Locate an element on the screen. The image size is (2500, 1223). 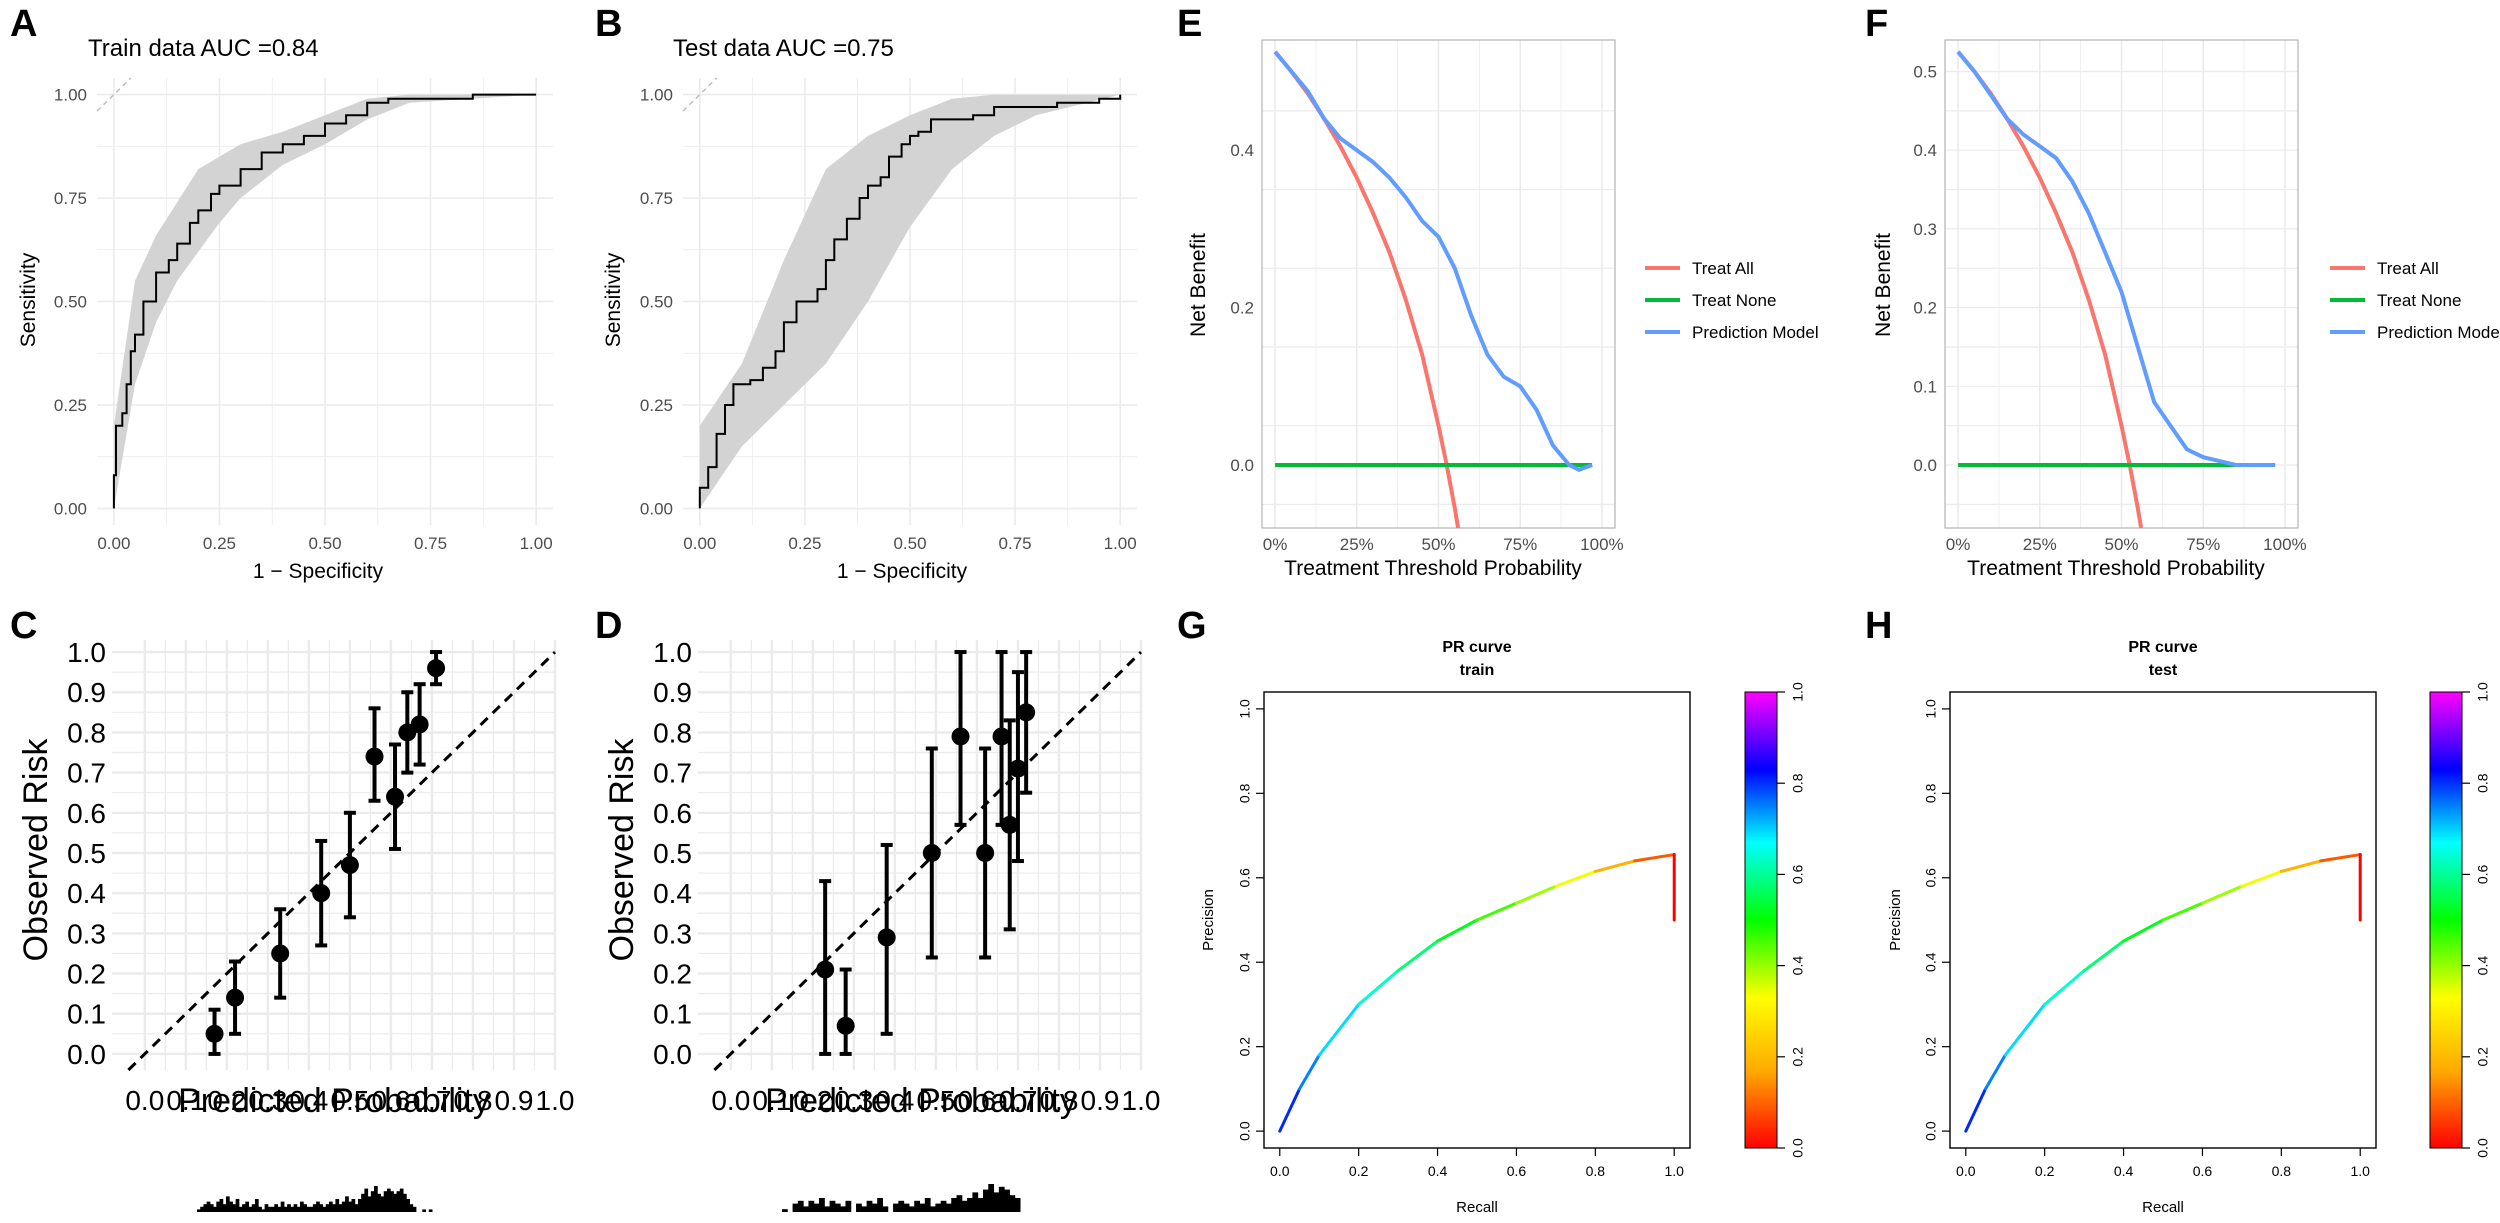
pr-test-colorbar is located at coordinates (2446, 920).